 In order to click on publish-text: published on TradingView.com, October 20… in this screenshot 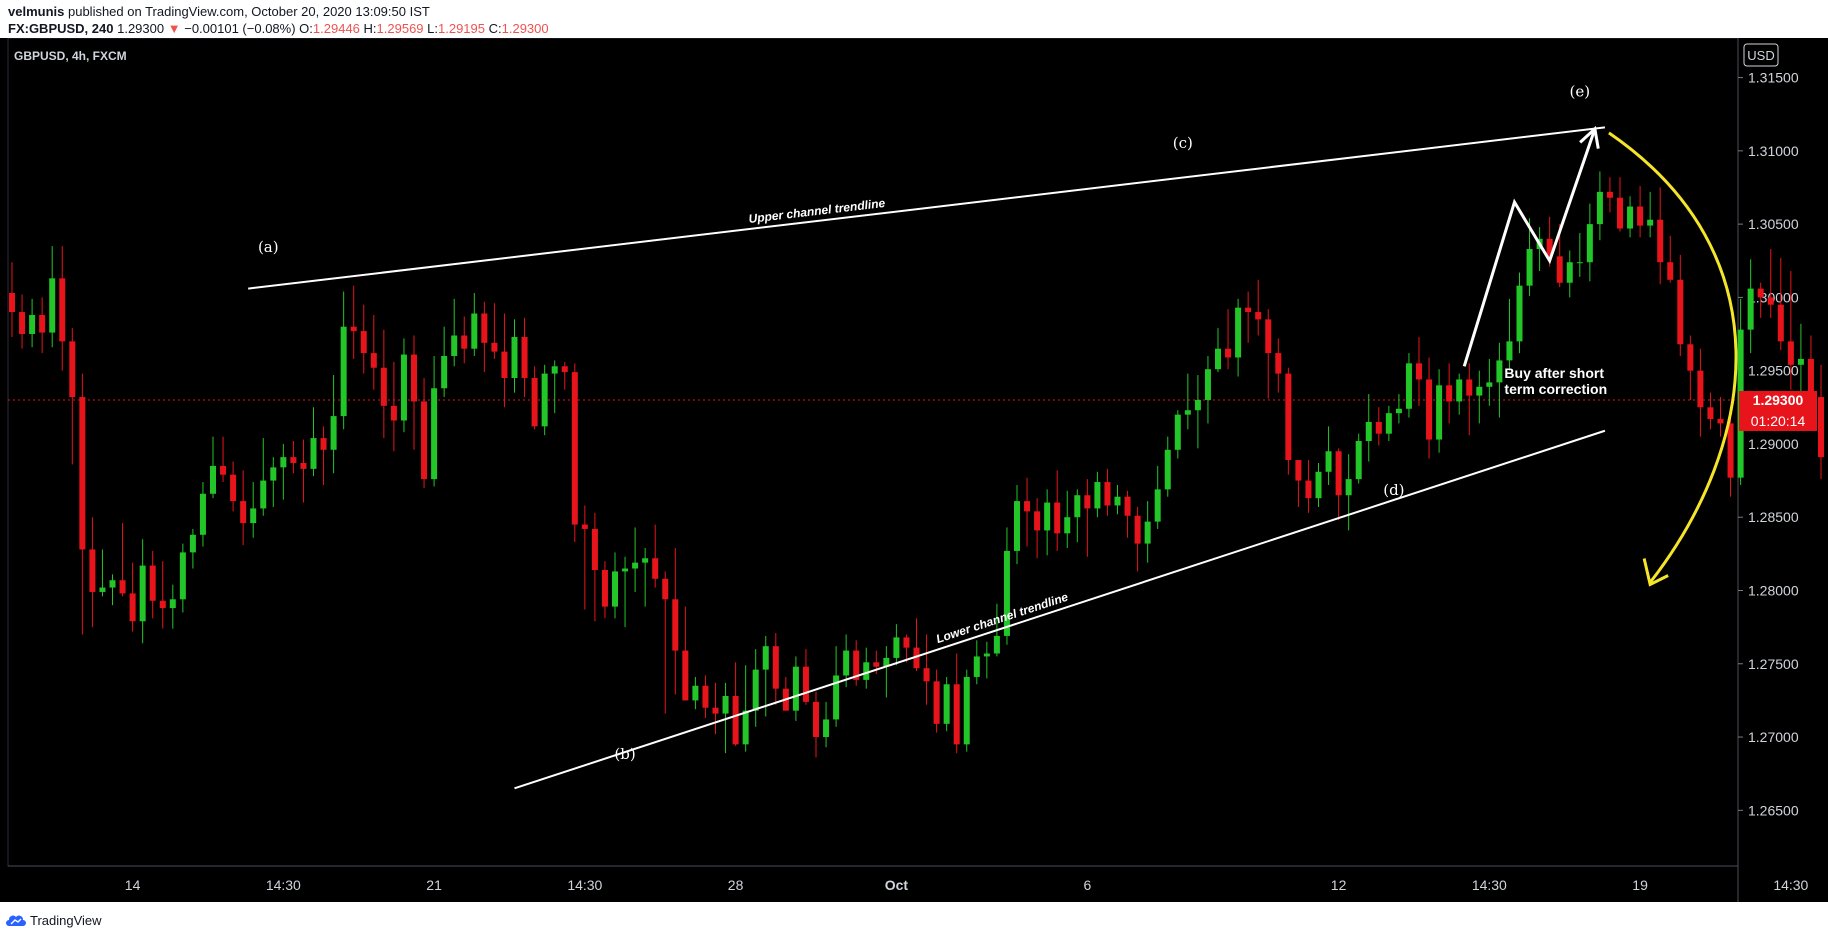, I will do `click(248, 11)`.